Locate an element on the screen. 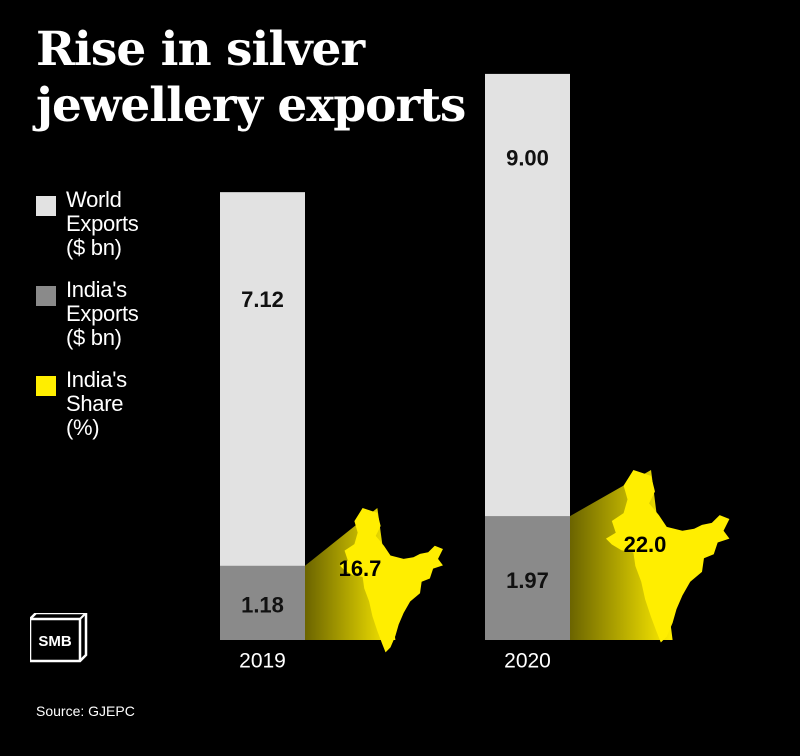 The width and height of the screenshot is (800, 756). legend-label: World is located at coordinates (94, 199).